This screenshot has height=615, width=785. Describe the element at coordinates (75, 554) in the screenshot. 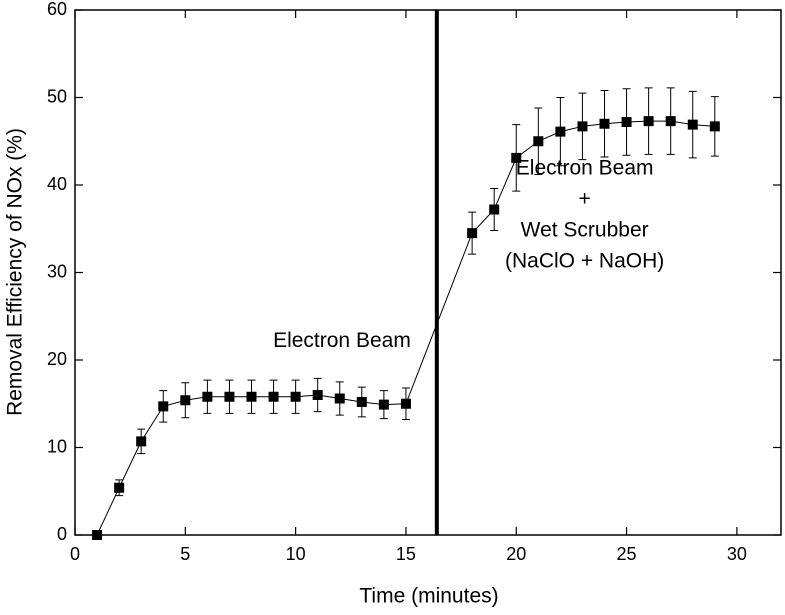

I see `x-tick-label: 0` at that location.